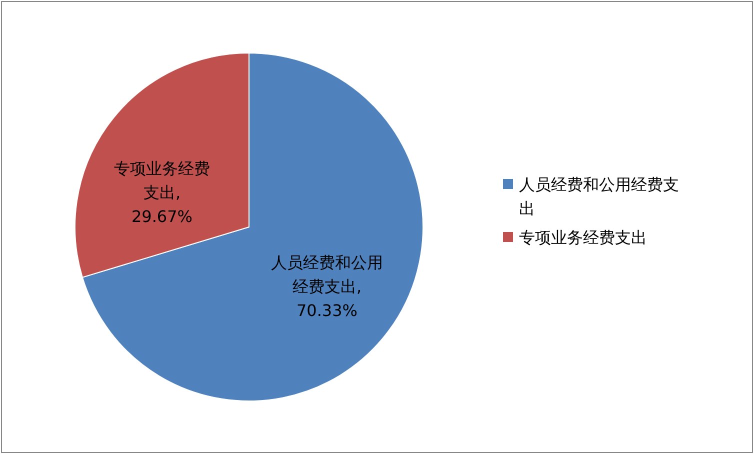  I want to click on legend-label: 专项业务经费支出, so click(583, 237).